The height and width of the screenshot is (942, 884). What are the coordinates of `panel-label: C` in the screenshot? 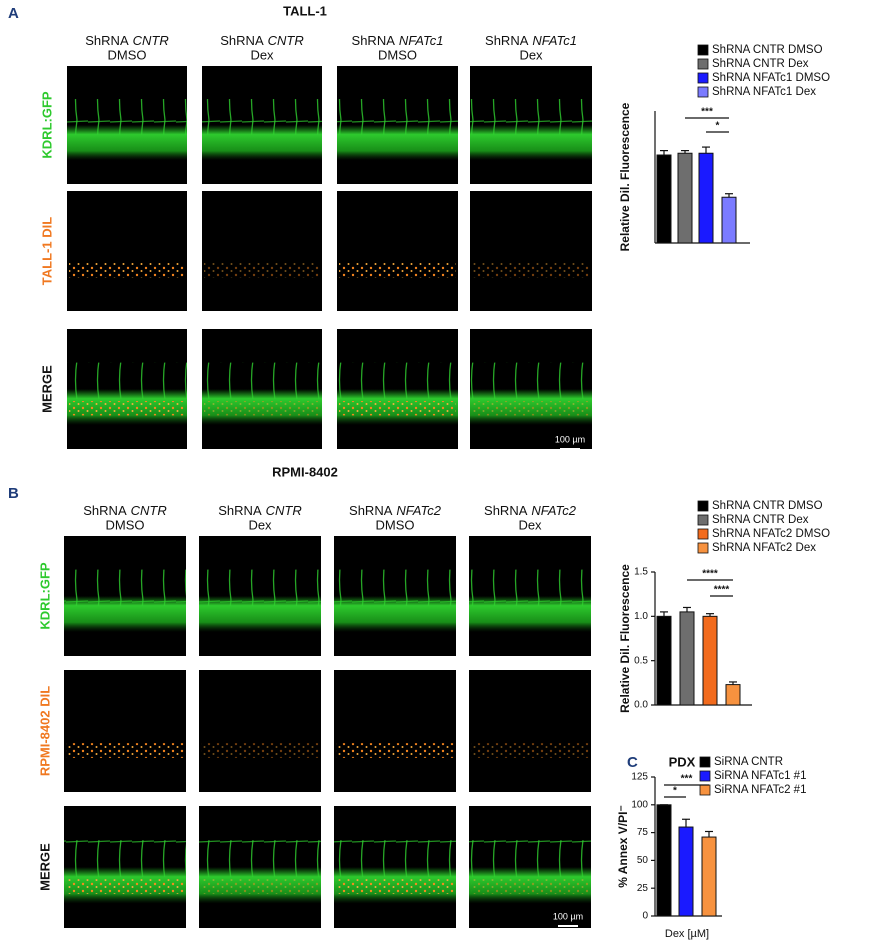 It's located at (632, 762).